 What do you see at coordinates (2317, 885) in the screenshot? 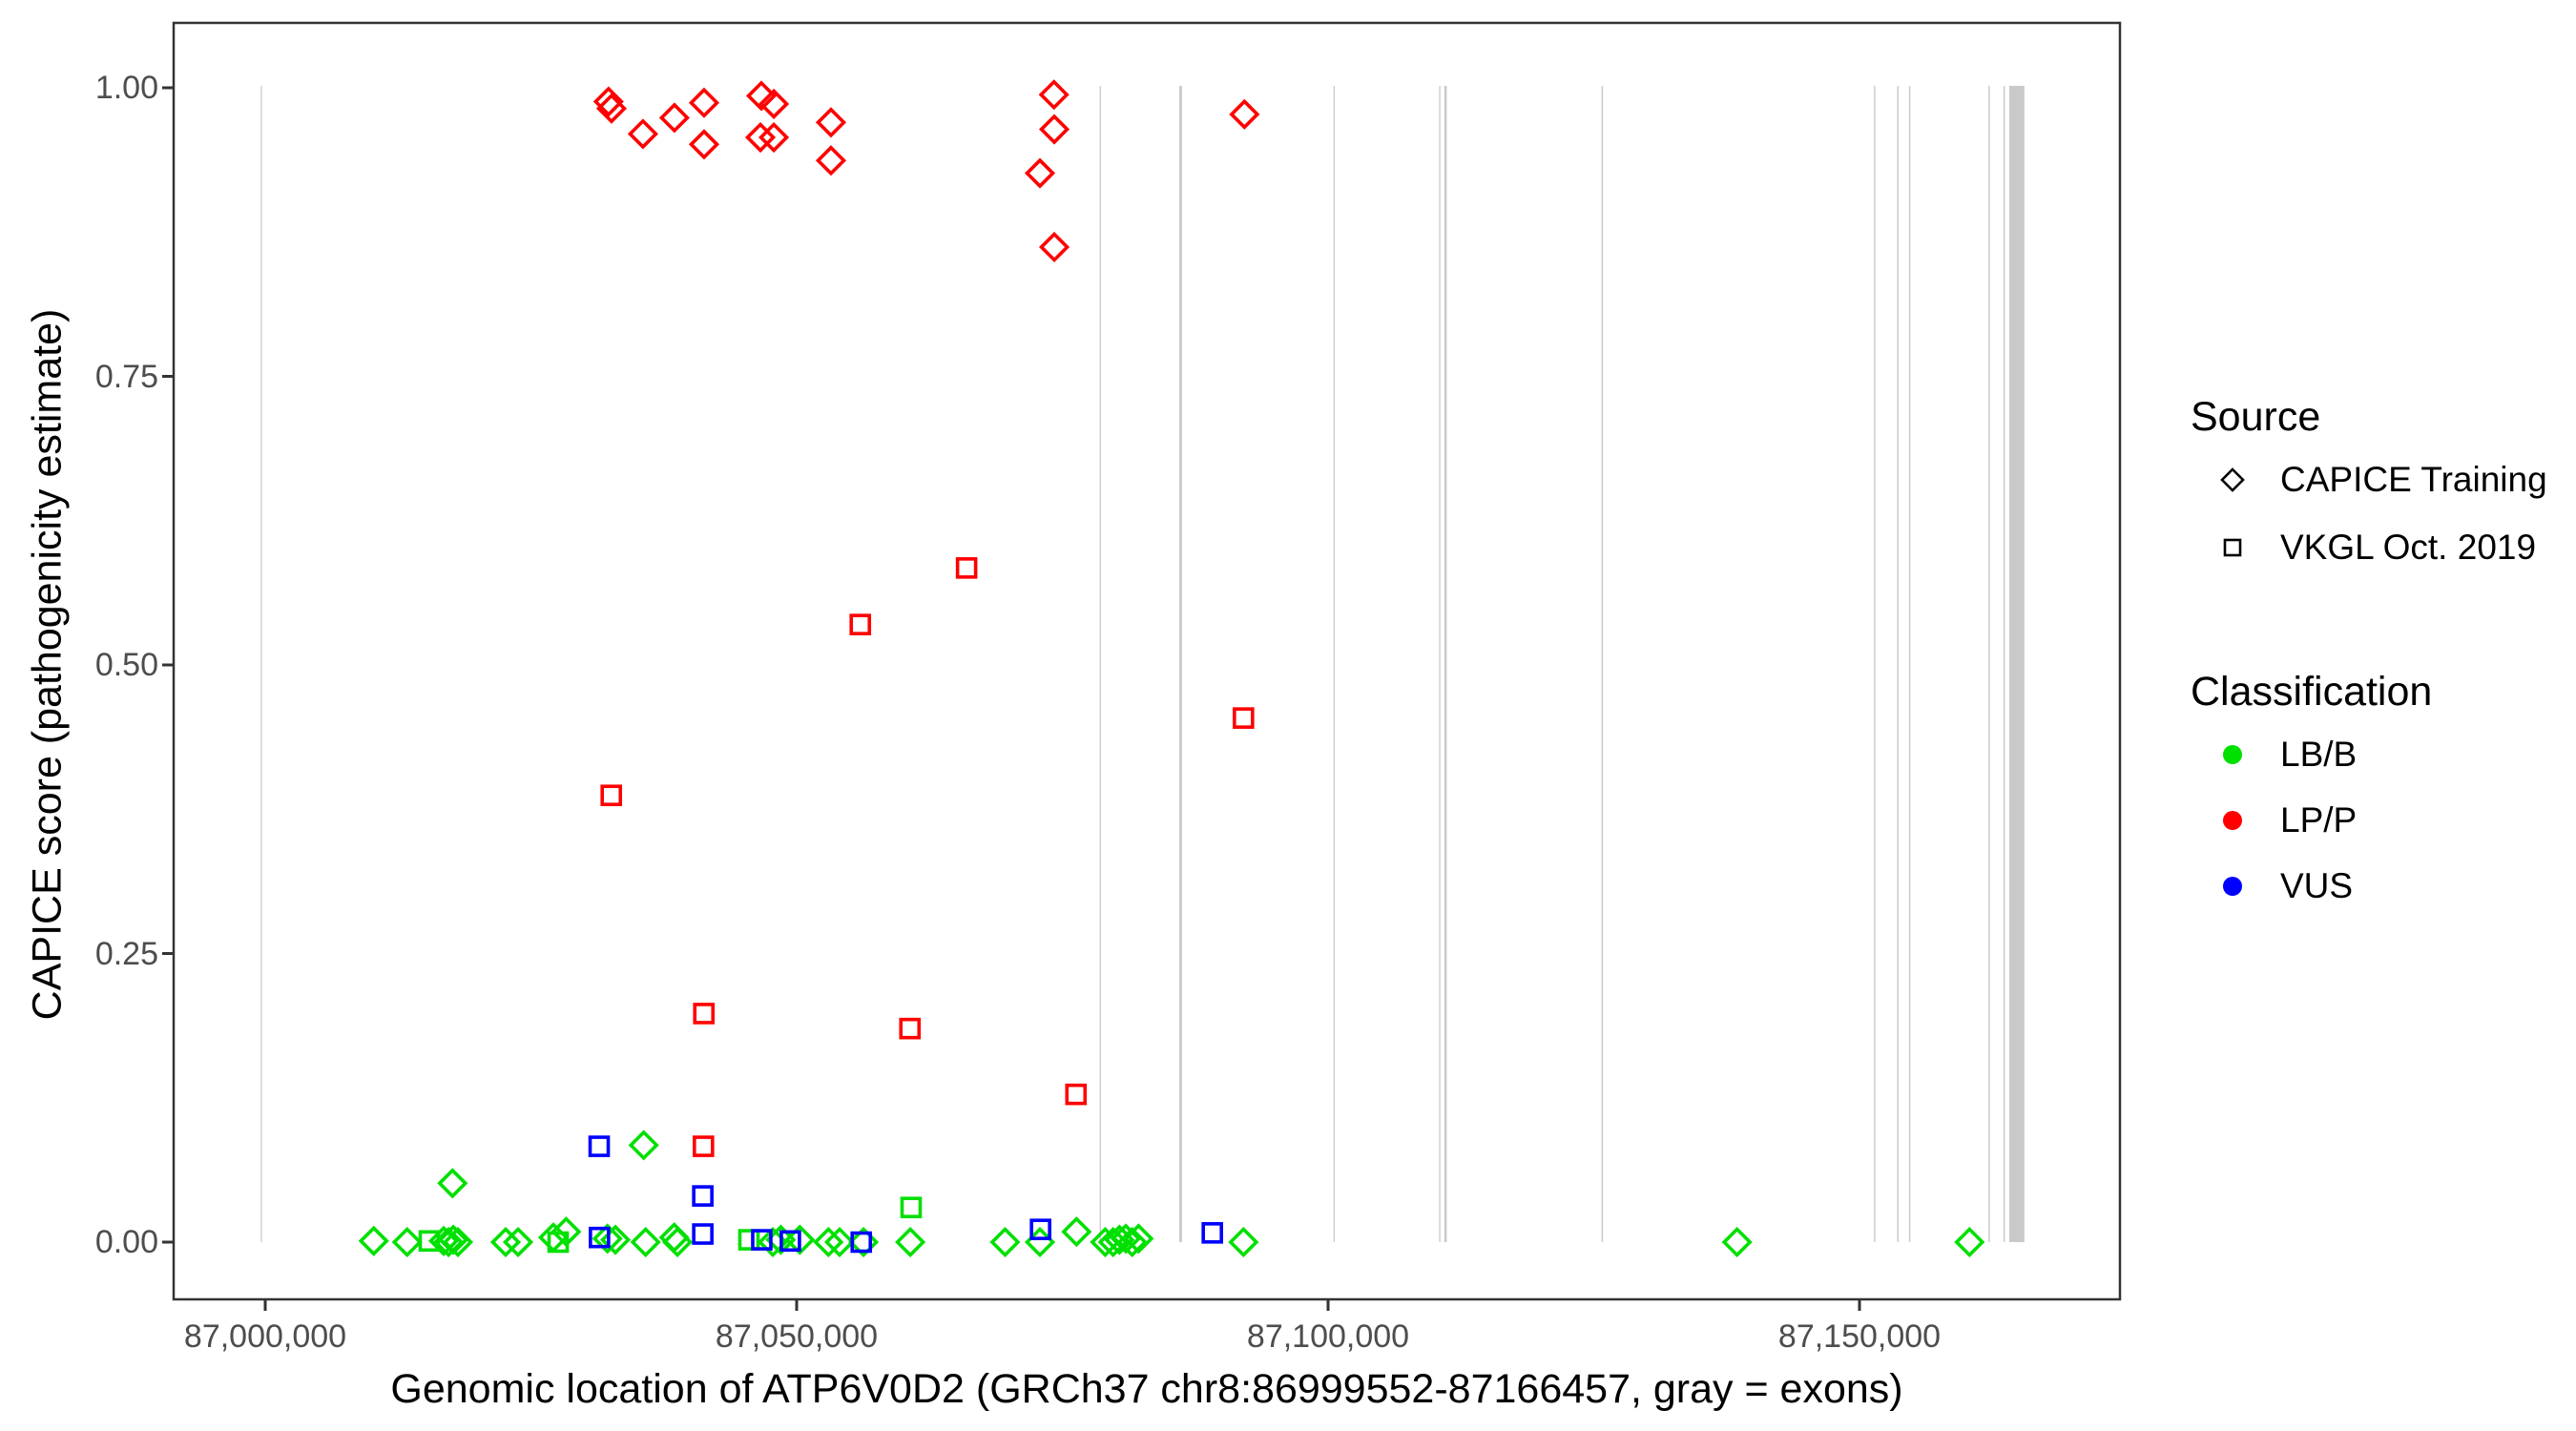
I see `legend-item-vus: VUS` at bounding box center [2317, 885].